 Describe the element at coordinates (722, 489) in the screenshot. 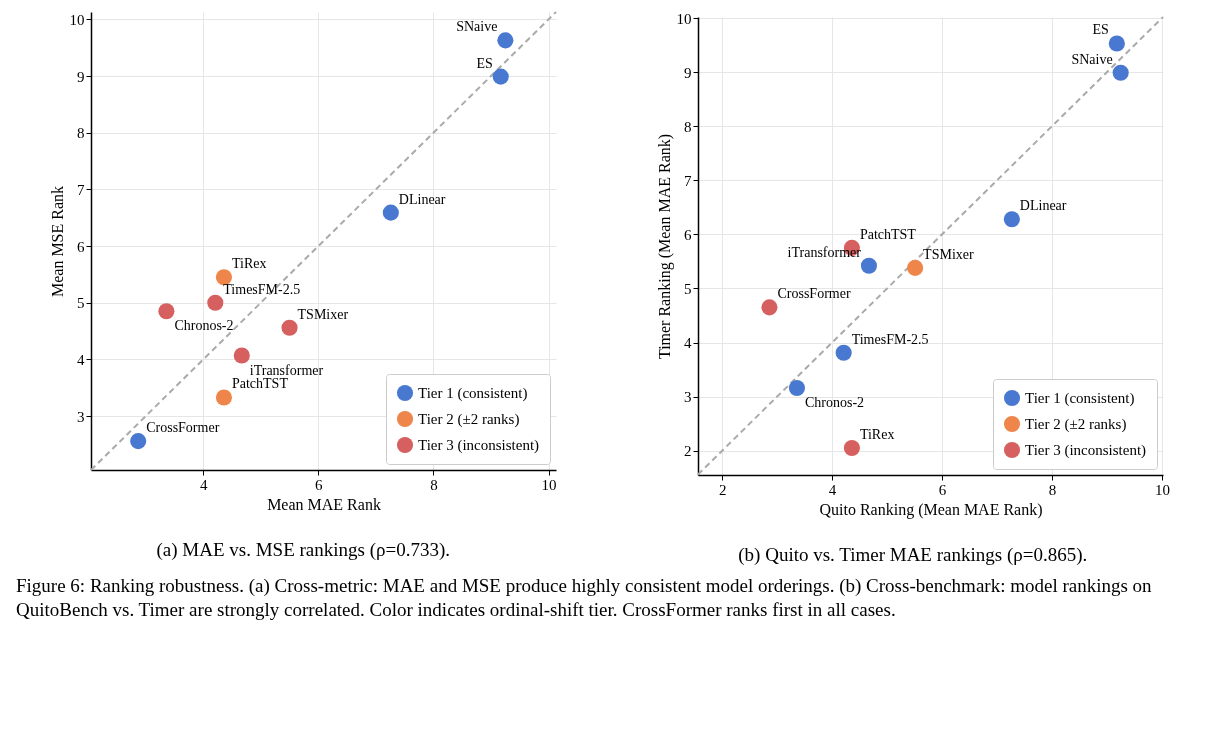

I see `x-tick-label: 2` at that location.